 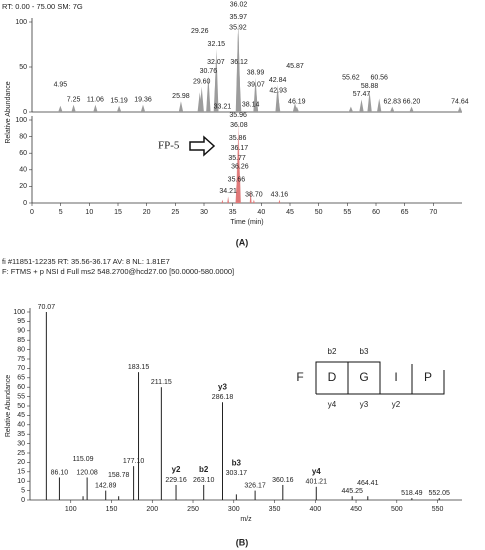 What do you see at coordinates (200, 31) in the screenshot?
I see `peak-label: 29.26` at bounding box center [200, 31].